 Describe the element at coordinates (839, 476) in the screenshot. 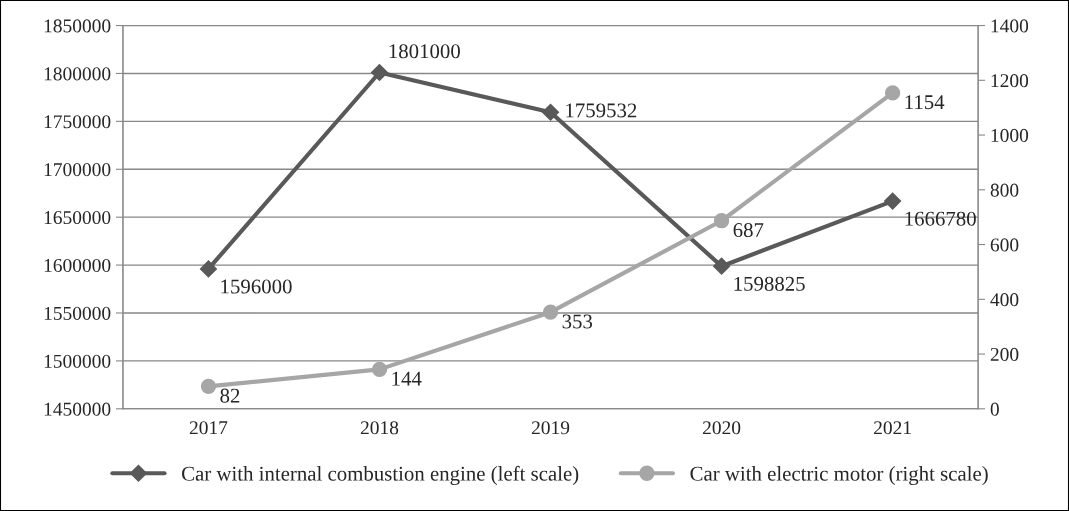

I see `legend-label: Car with electric motor (right scale)` at that location.